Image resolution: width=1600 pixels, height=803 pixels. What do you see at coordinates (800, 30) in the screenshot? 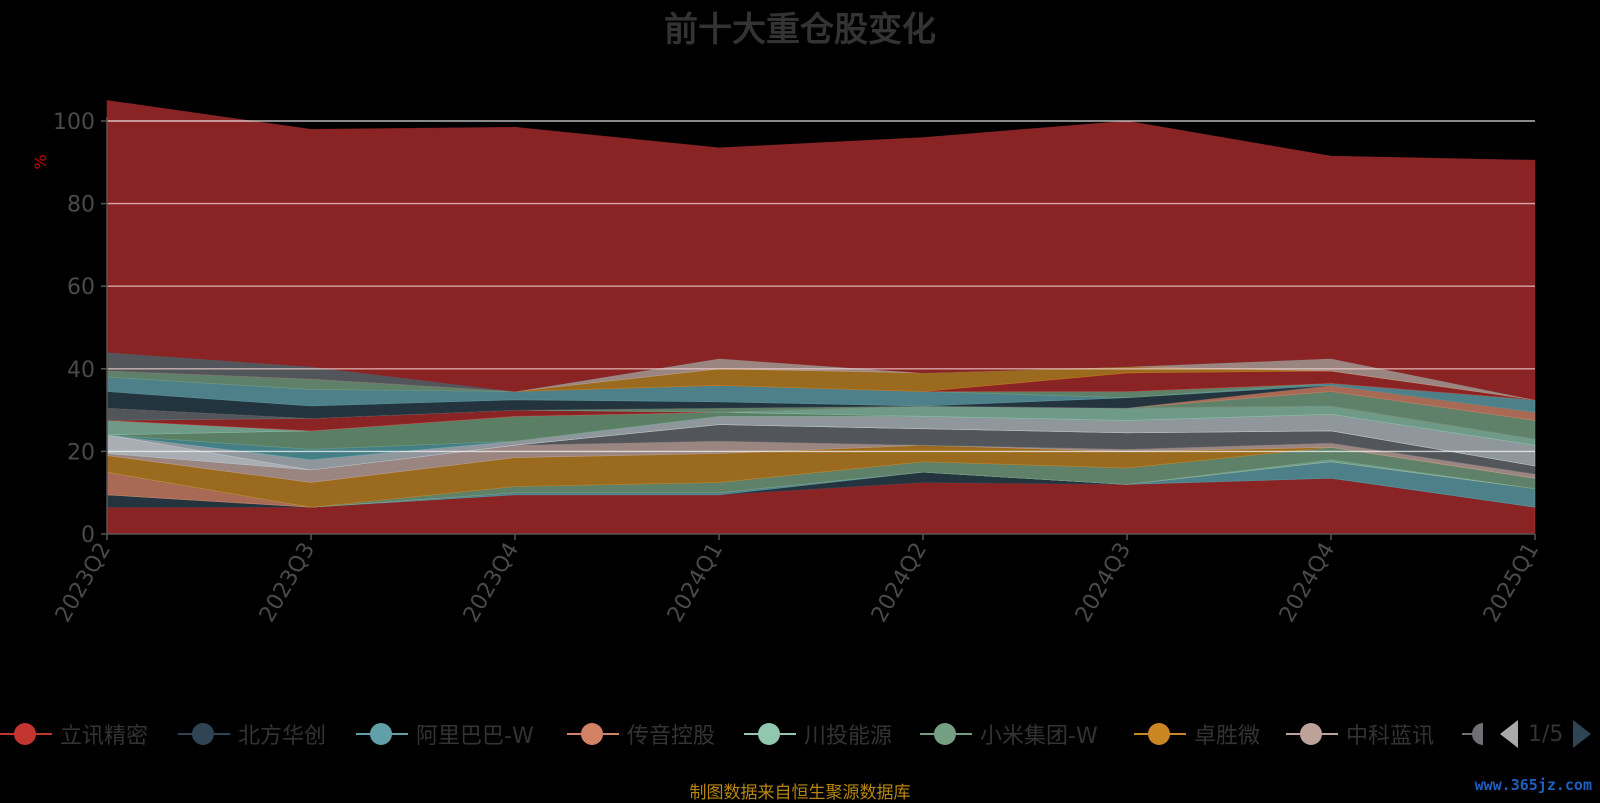
I see `chart-title: 前十大重仓股变化` at bounding box center [800, 30].